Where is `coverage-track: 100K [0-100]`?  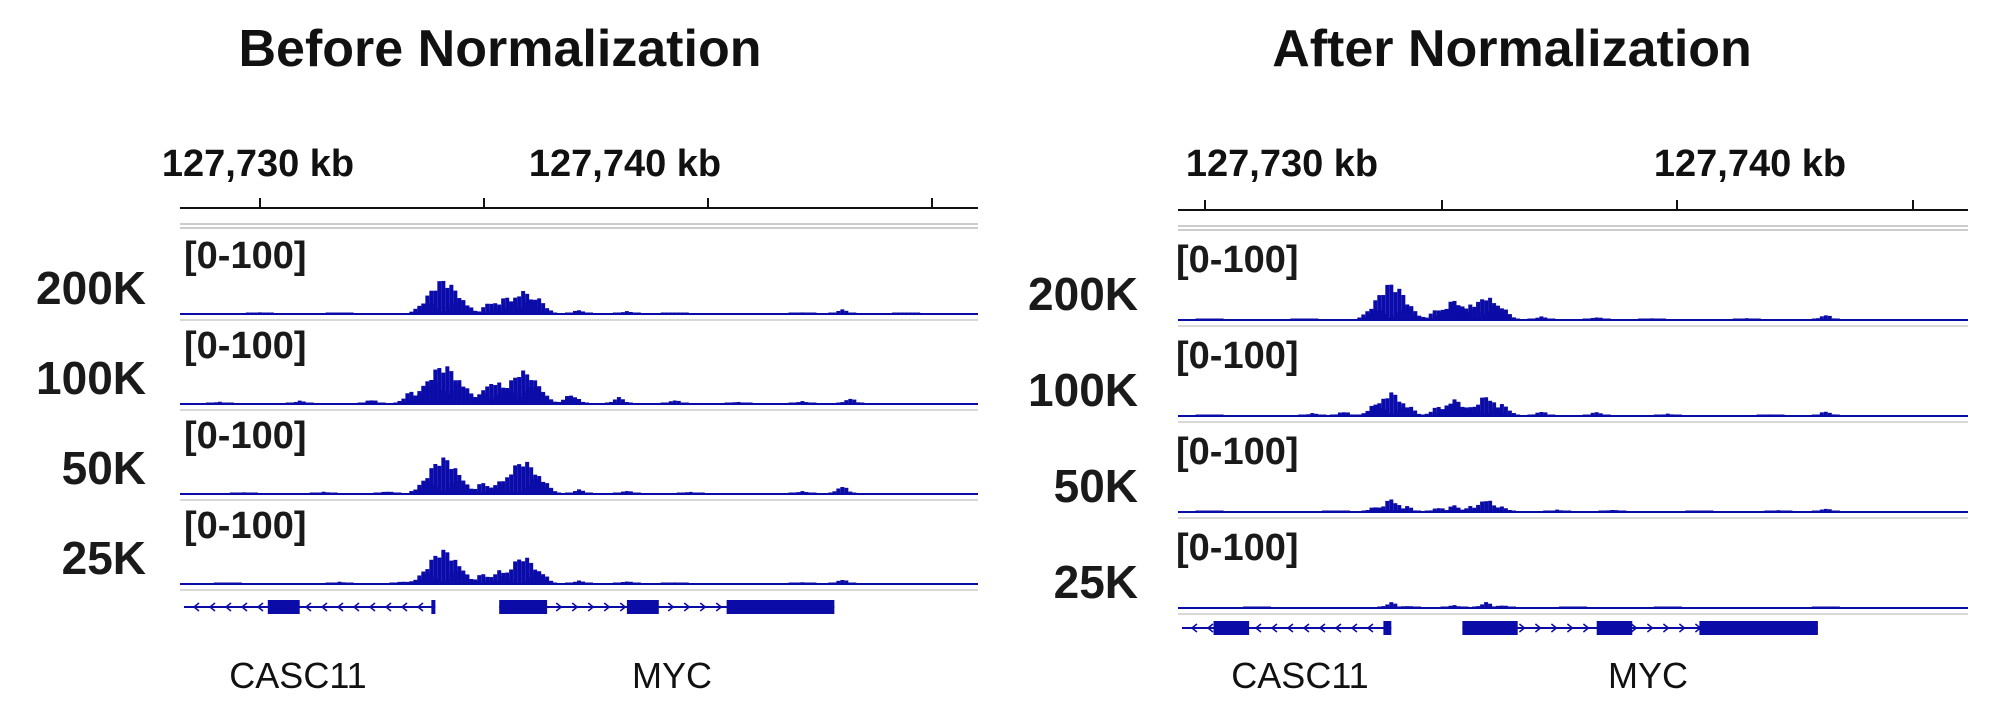 coverage-track: 100K [0-100] is located at coordinates (1498, 379).